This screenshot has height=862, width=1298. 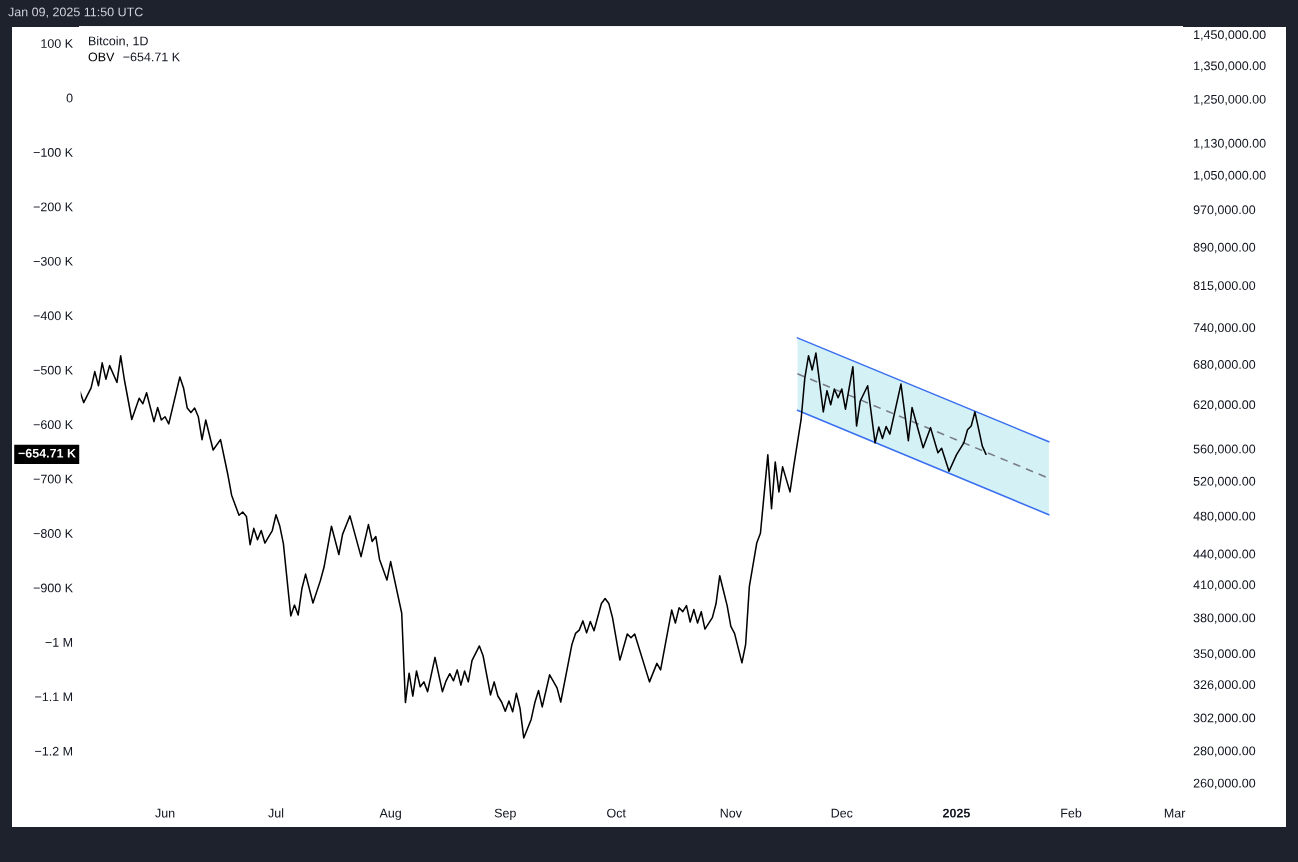 What do you see at coordinates (1224, 718) in the screenshot?
I see `y2-tick-label: 302,000.00` at bounding box center [1224, 718].